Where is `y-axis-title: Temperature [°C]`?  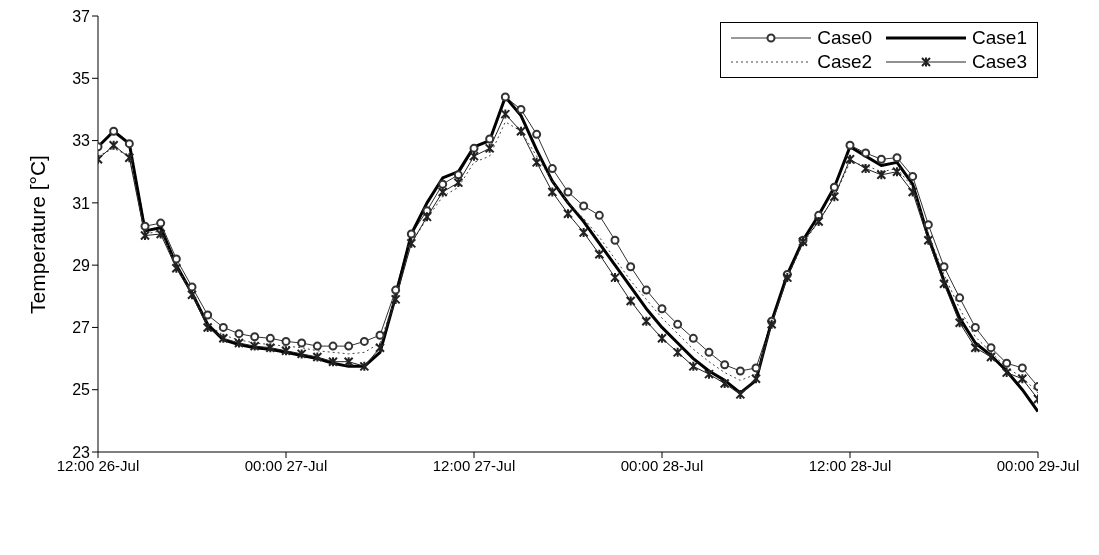
y-axis-title: Temperature [°C] is located at coordinates (38, 234).